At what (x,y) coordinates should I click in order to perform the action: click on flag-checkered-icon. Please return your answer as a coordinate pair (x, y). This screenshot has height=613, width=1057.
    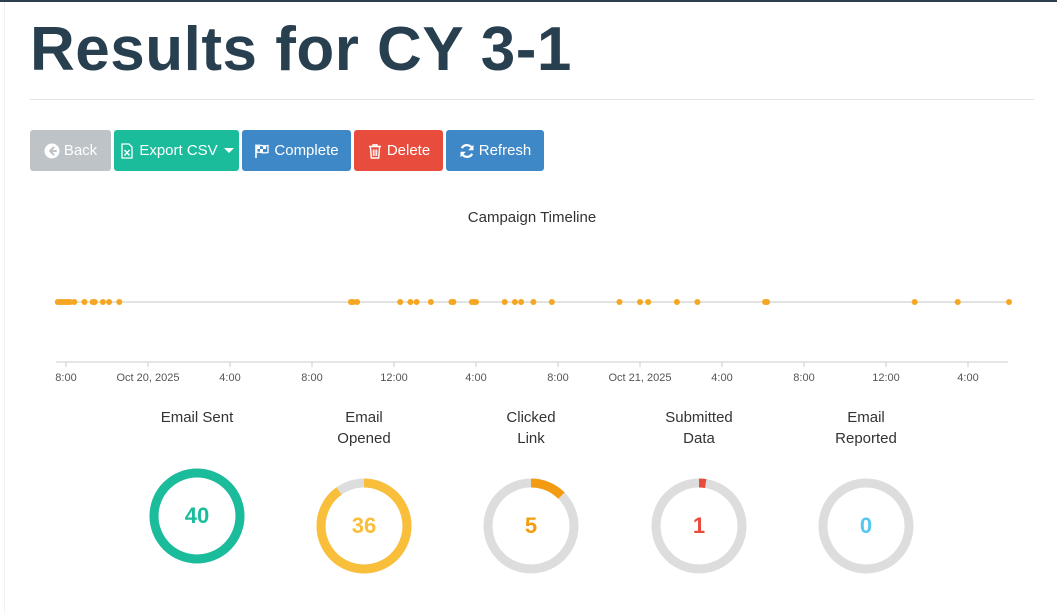
    Looking at the image, I should click on (262, 151).